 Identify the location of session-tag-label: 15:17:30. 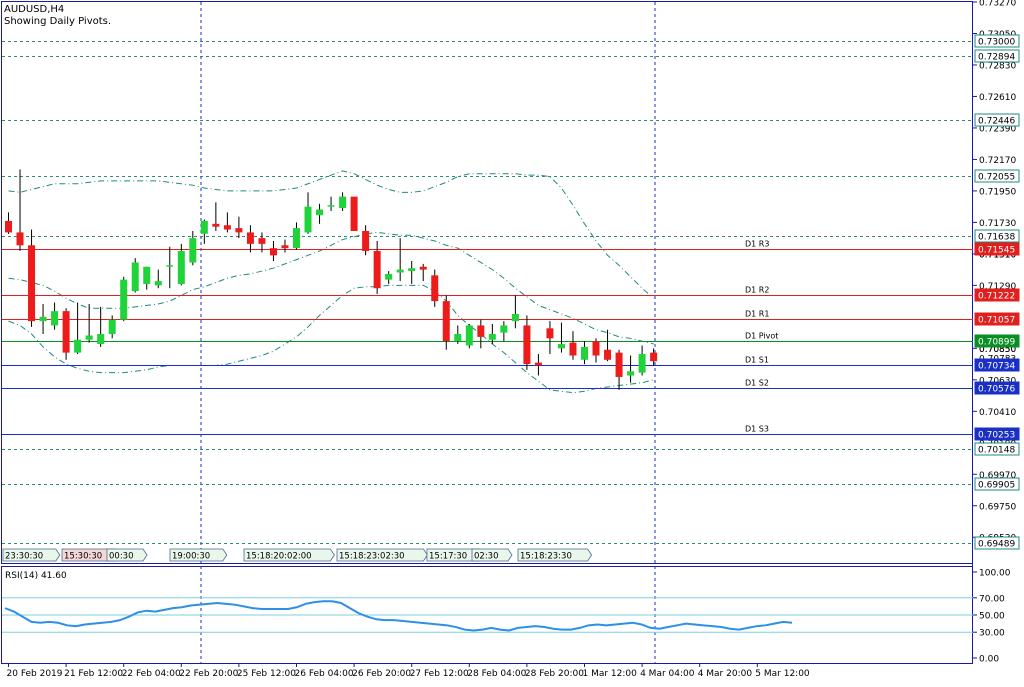
(448, 557).